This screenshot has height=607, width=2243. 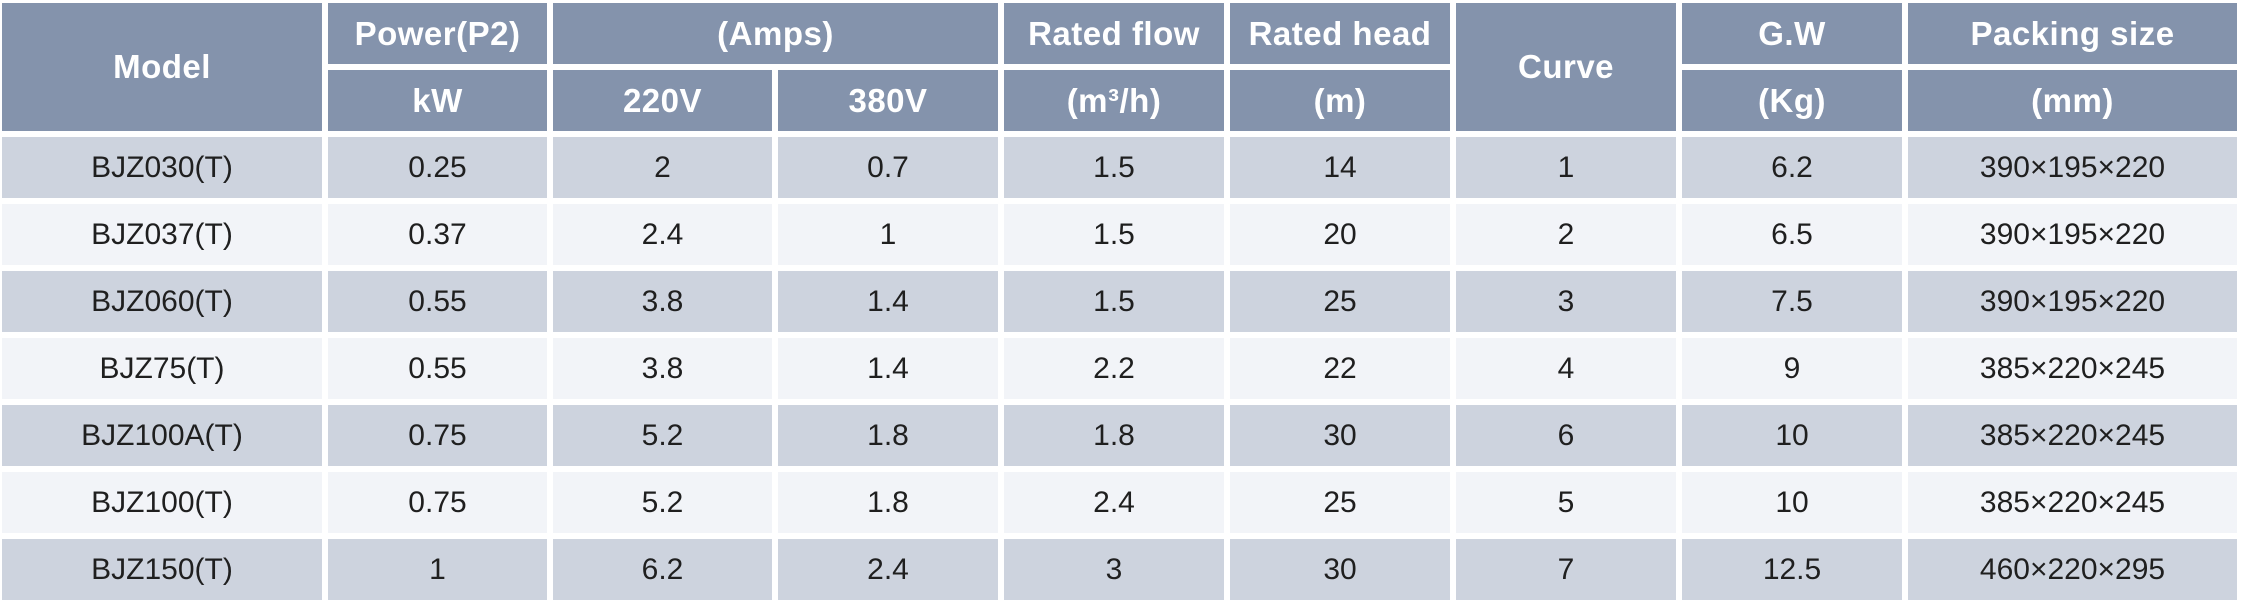 I want to click on cell-rated-flow: 2.4, so click(x=1114, y=502).